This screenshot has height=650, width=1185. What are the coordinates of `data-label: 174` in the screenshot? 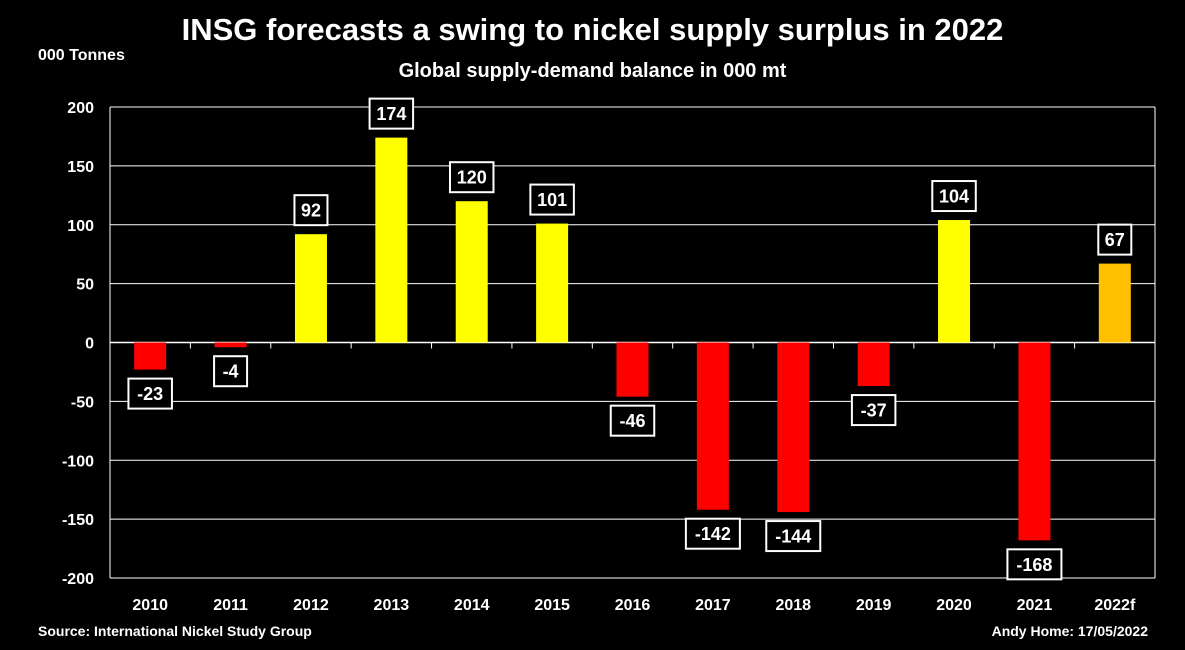 It's located at (391, 113).